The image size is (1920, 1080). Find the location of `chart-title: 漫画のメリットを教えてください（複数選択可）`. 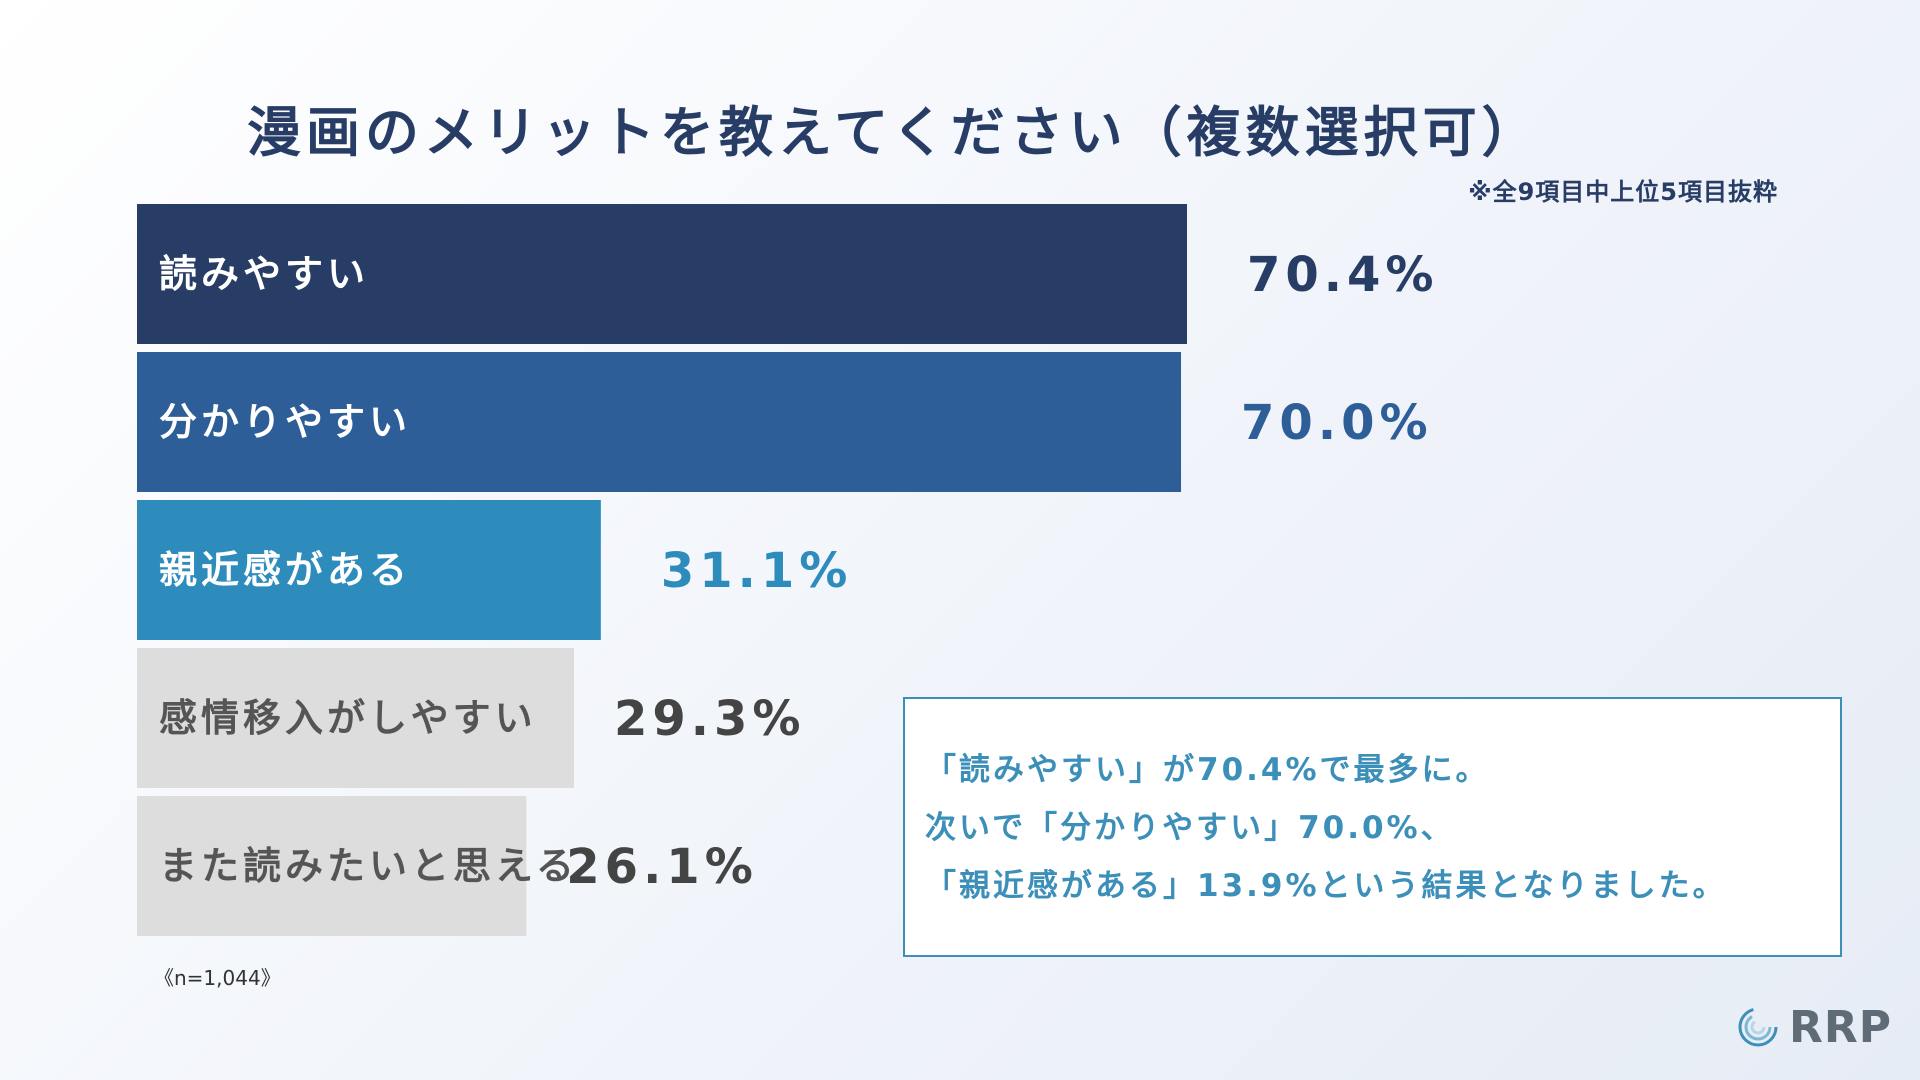

chart-title: 漫画のメリットを教えてください（複数選択可） is located at coordinates (894, 132).